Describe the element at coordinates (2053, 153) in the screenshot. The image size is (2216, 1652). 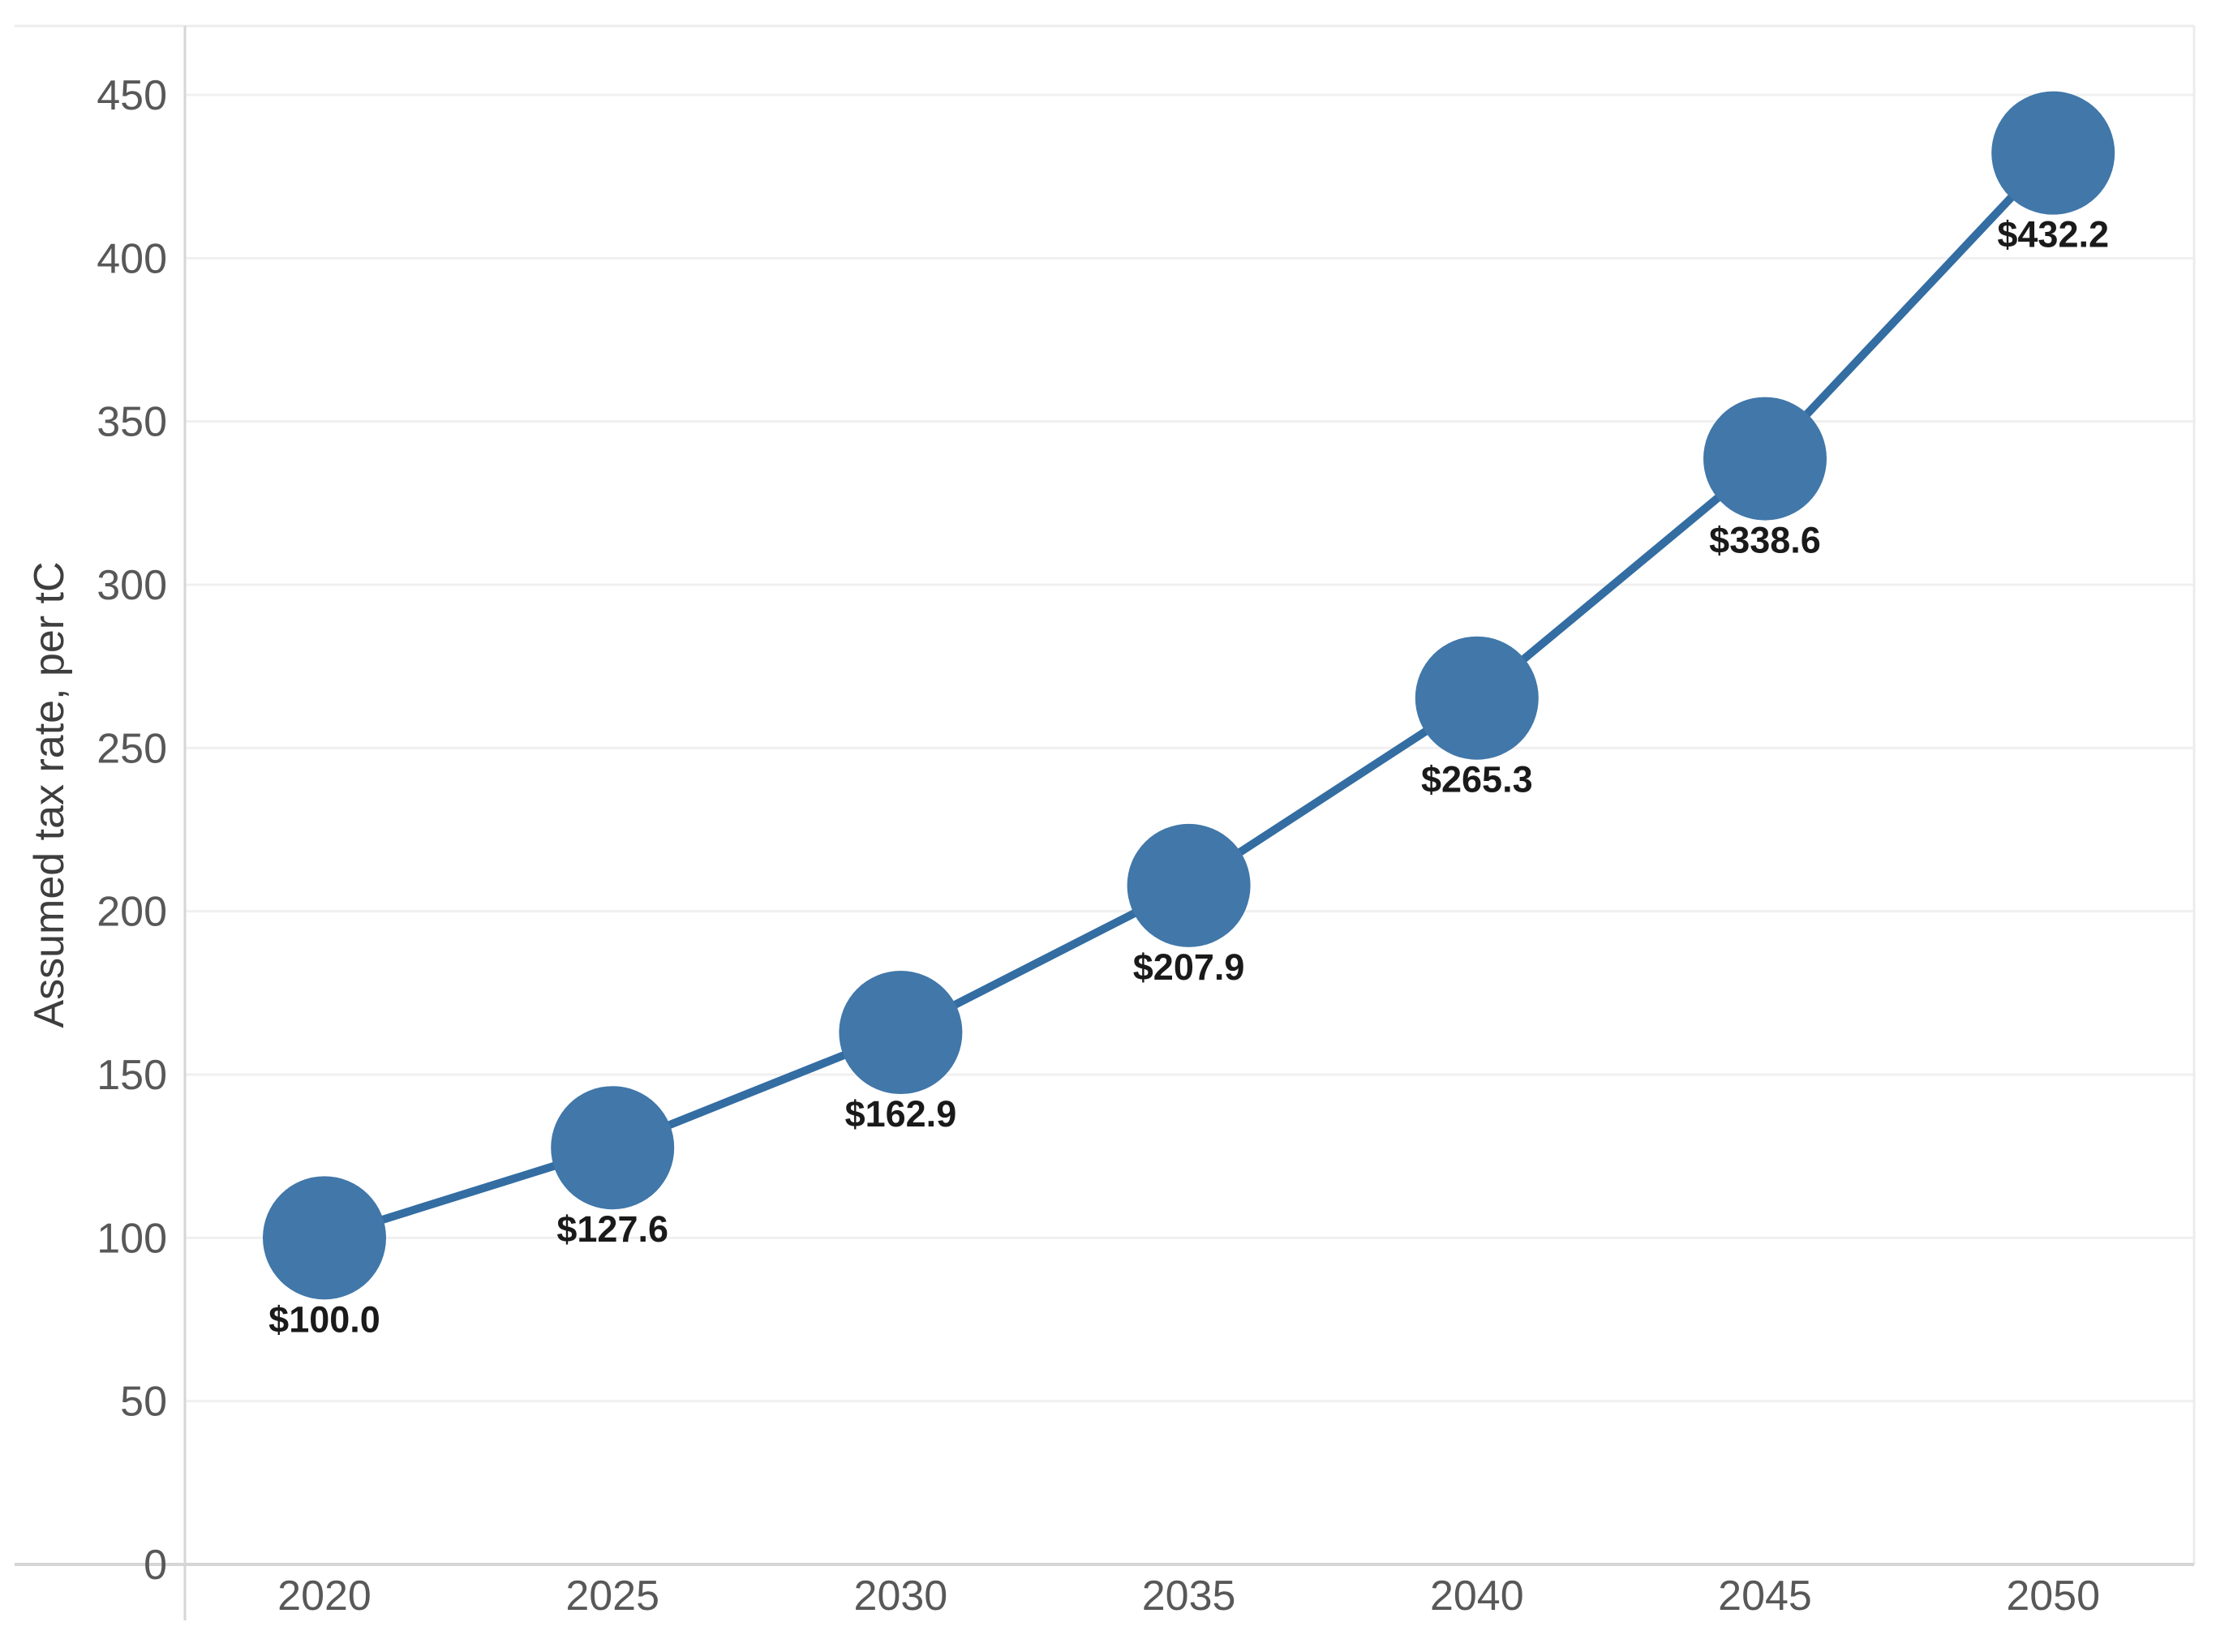
I see `data-point-marker-2050` at that location.